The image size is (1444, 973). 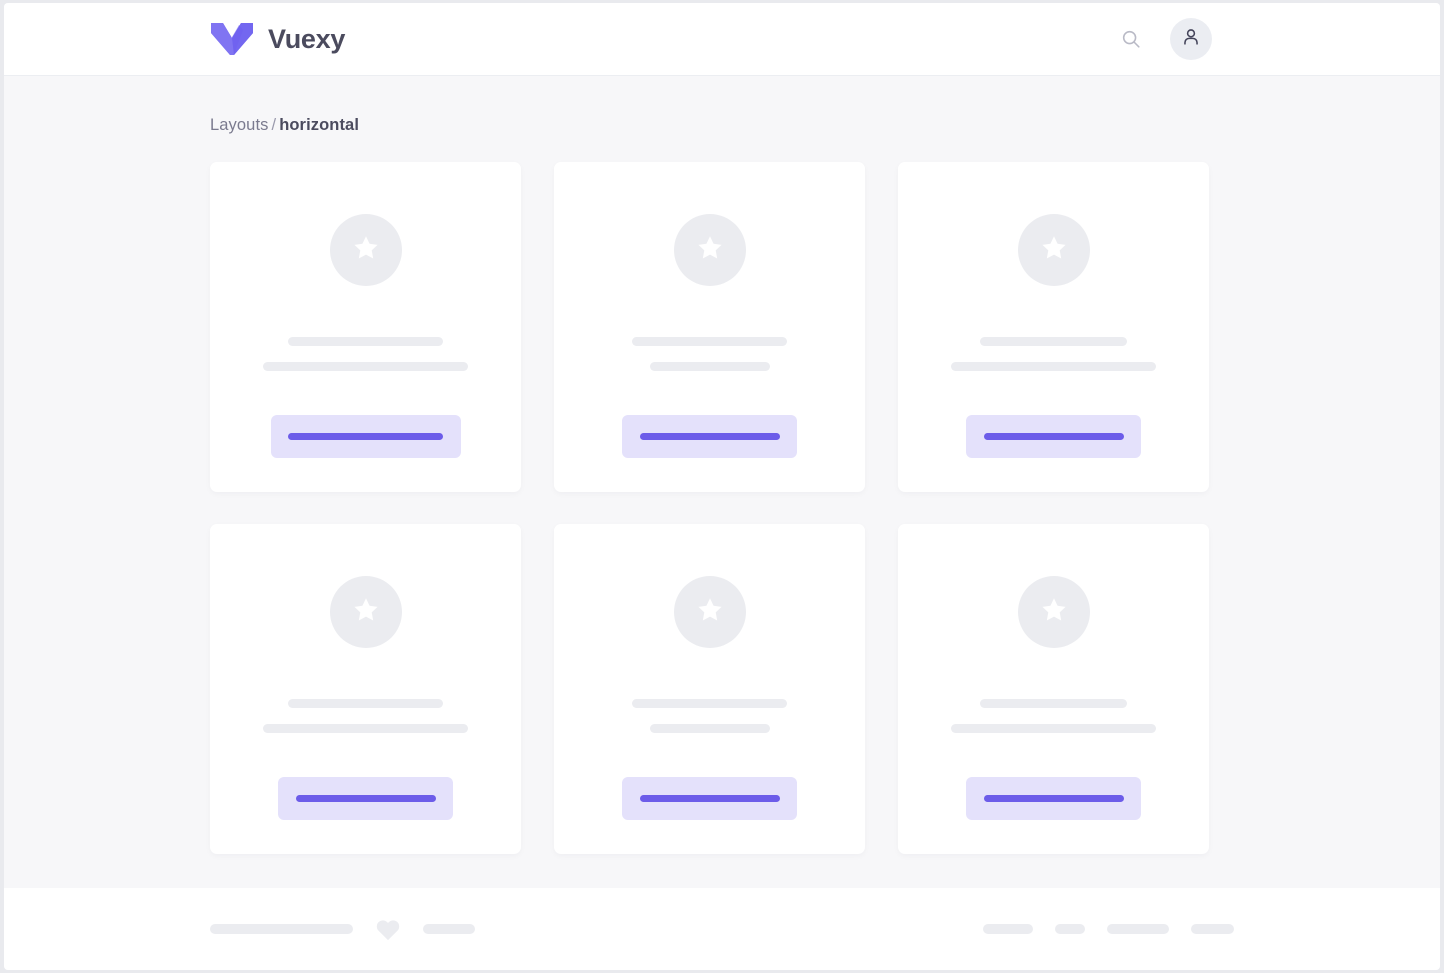 I want to click on footer-right-group, so click(x=1108, y=929).